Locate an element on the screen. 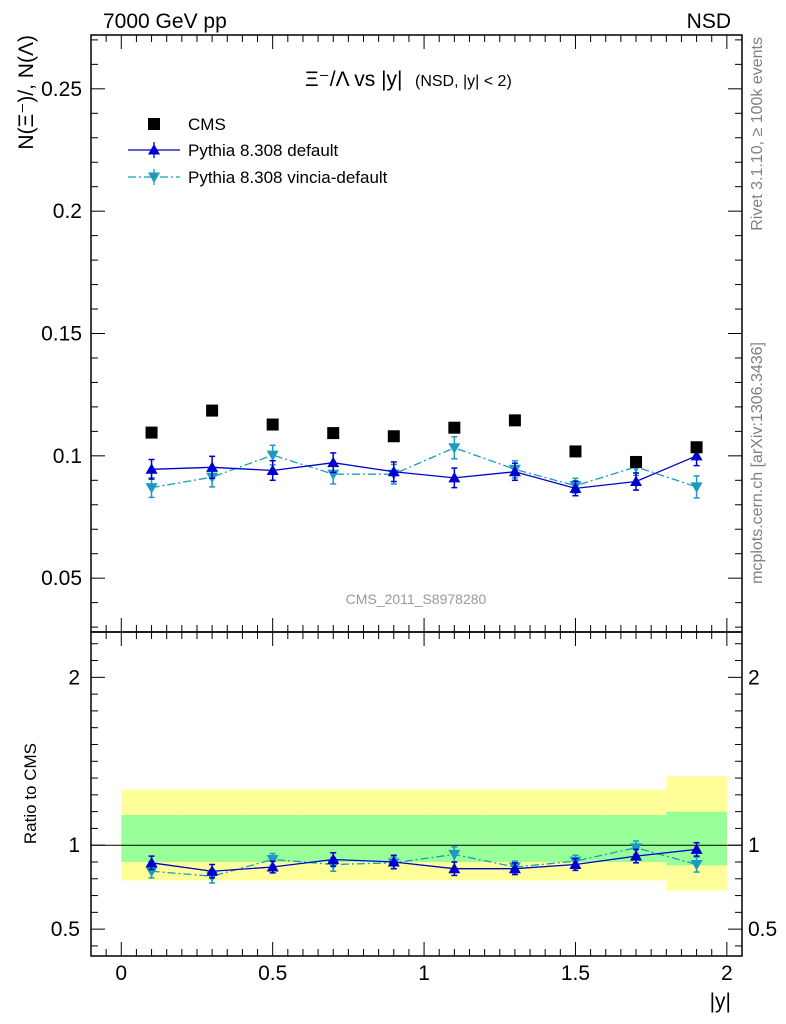 This screenshot has width=786, height=1024. mcplots-label: mcplots.cern.ch [arXiv:1306.3436] is located at coordinates (757, 463).